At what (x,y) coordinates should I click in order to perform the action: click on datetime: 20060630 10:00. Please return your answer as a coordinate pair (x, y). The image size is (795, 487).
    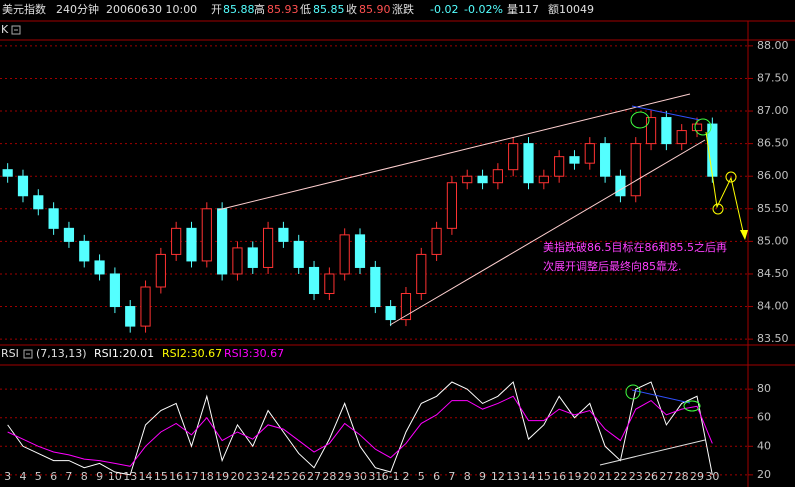
    Looking at the image, I should click on (151, 9).